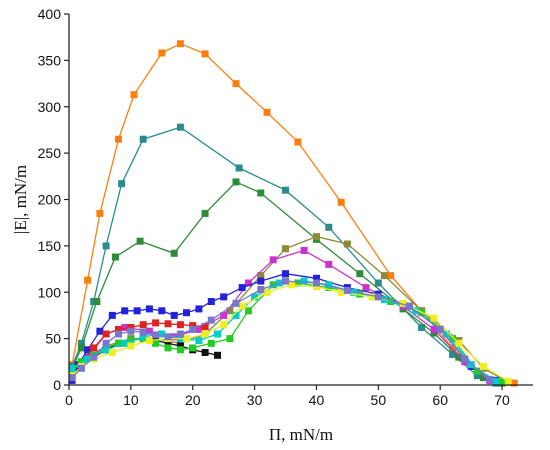  Describe the element at coordinates (440, 400) in the screenshot. I see `x-tick-label: 60` at that location.